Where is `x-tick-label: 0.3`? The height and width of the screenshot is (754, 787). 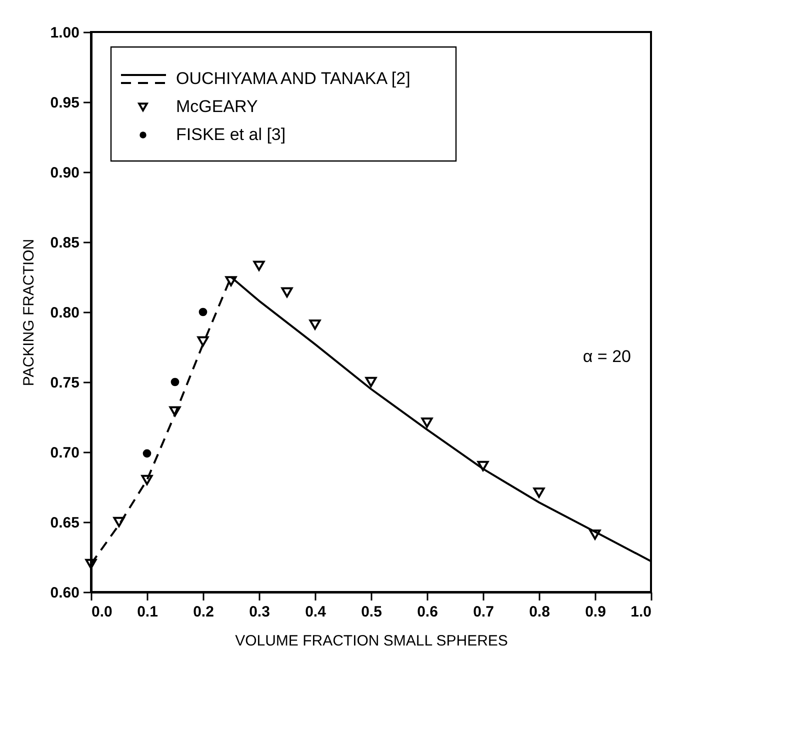
x-tick-label: 0.3 is located at coordinates (259, 612).